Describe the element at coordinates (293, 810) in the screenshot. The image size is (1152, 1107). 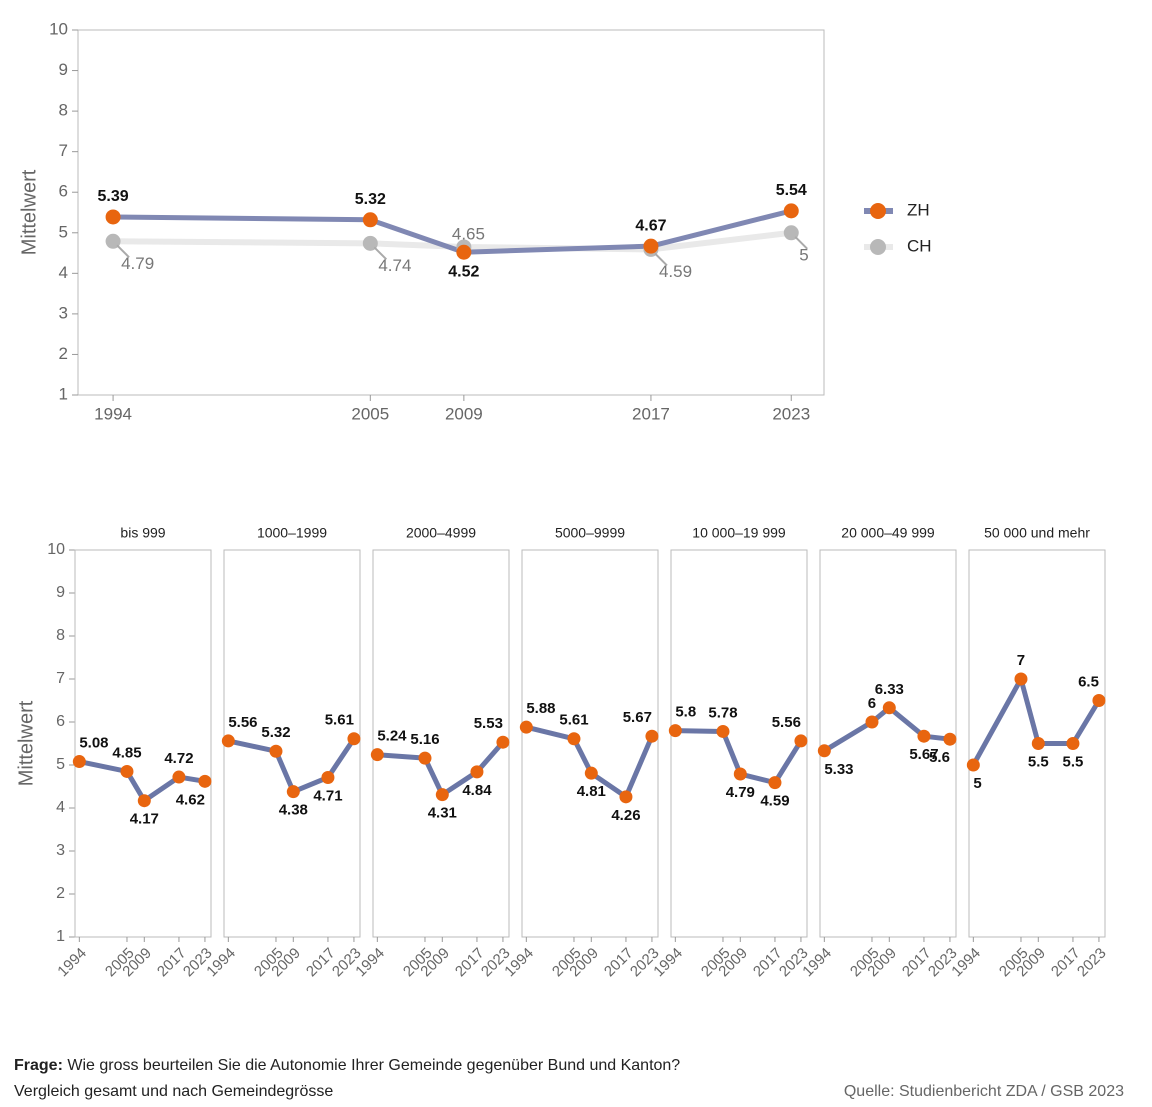
I see `data-label: 4.38` at that location.